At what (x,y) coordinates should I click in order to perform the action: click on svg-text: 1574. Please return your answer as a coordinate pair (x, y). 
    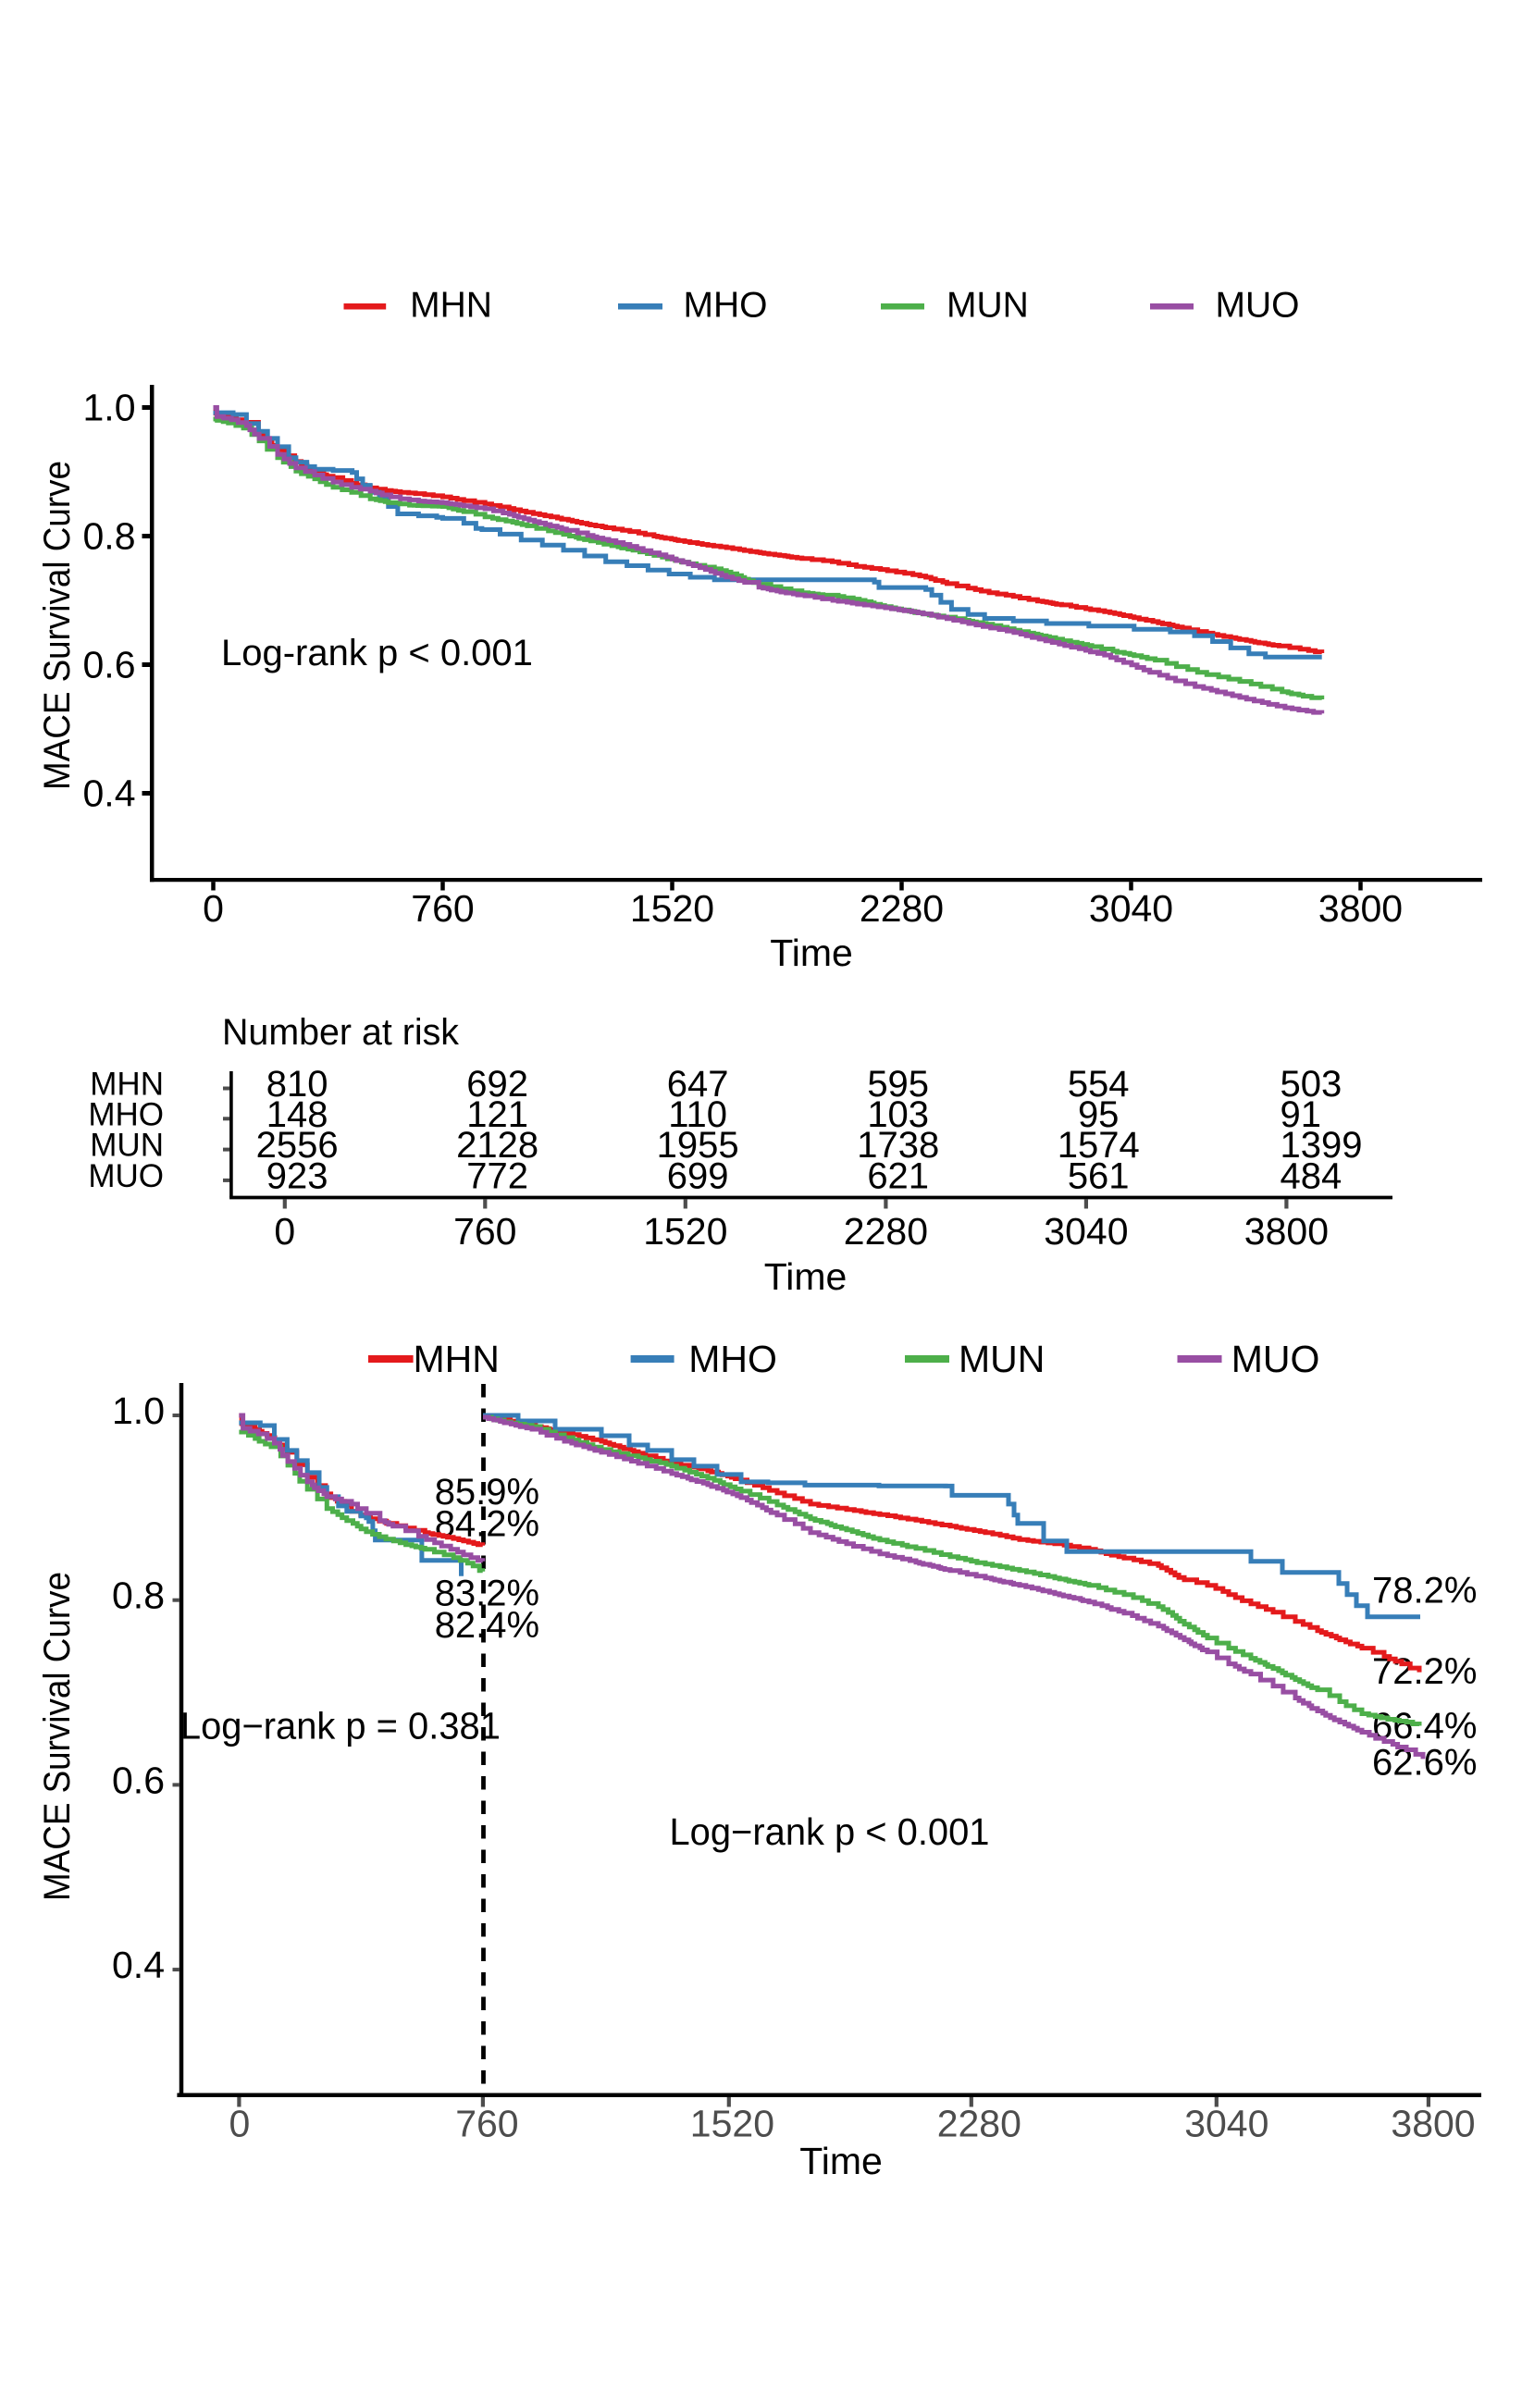
    Looking at the image, I should click on (1099, 1145).